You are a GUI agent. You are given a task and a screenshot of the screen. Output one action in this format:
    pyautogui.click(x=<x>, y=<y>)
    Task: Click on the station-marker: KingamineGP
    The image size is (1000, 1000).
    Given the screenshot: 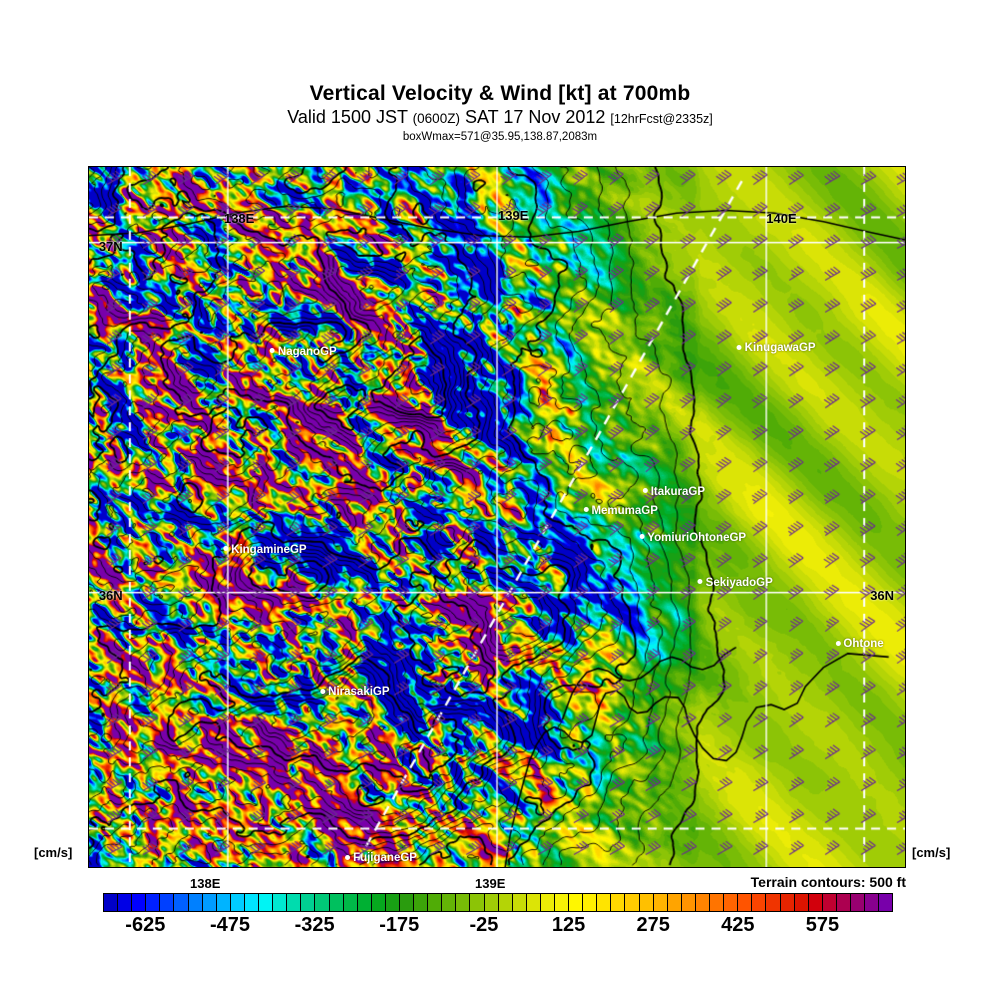 What is the action you would take?
    pyautogui.click(x=265, y=549)
    